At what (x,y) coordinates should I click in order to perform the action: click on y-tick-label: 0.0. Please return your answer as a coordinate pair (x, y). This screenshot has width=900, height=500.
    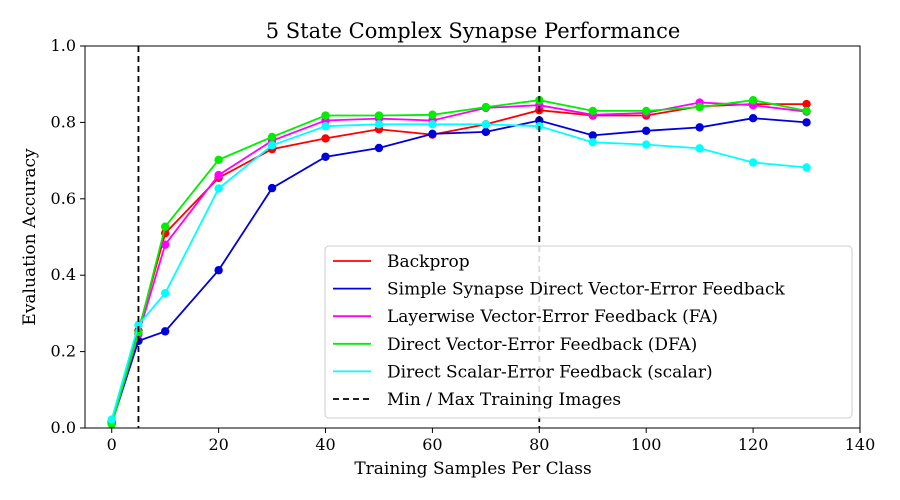
    Looking at the image, I should click on (63, 427).